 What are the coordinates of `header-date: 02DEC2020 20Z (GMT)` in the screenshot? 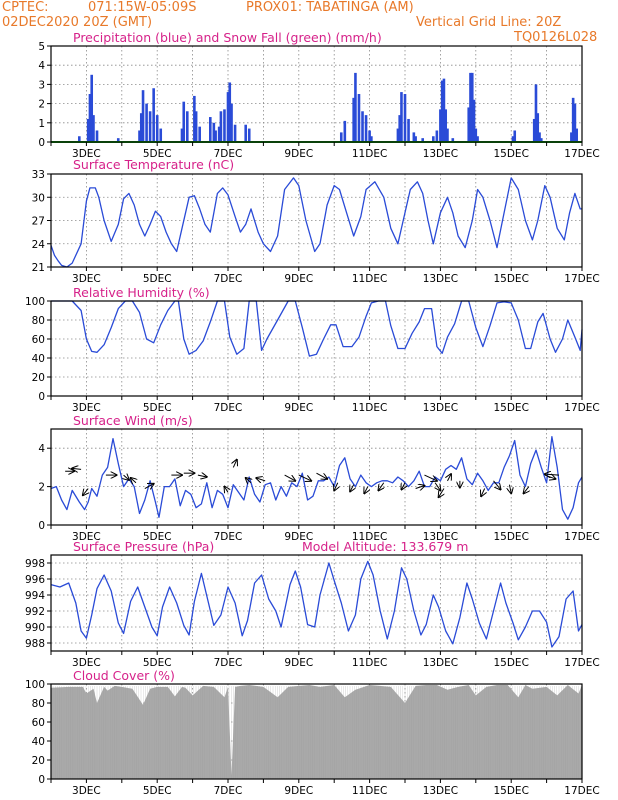 It's located at (77, 22).